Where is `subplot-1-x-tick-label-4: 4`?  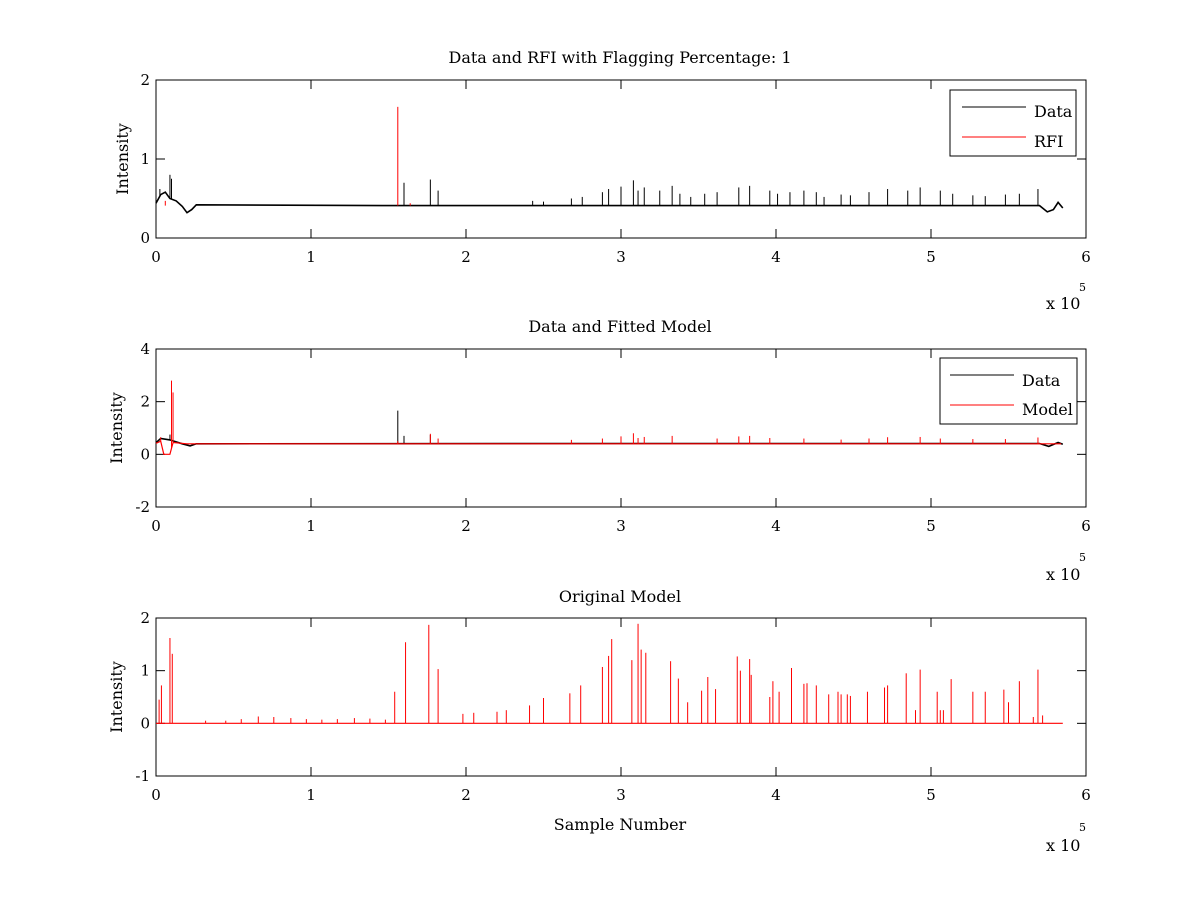
subplot-1-x-tick-label-4: 4 is located at coordinates (776, 257).